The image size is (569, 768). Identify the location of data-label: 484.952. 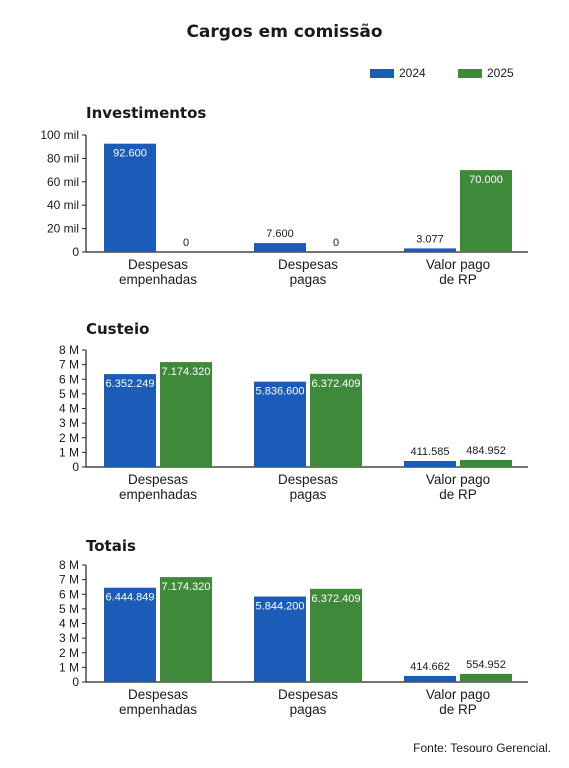
(486, 451).